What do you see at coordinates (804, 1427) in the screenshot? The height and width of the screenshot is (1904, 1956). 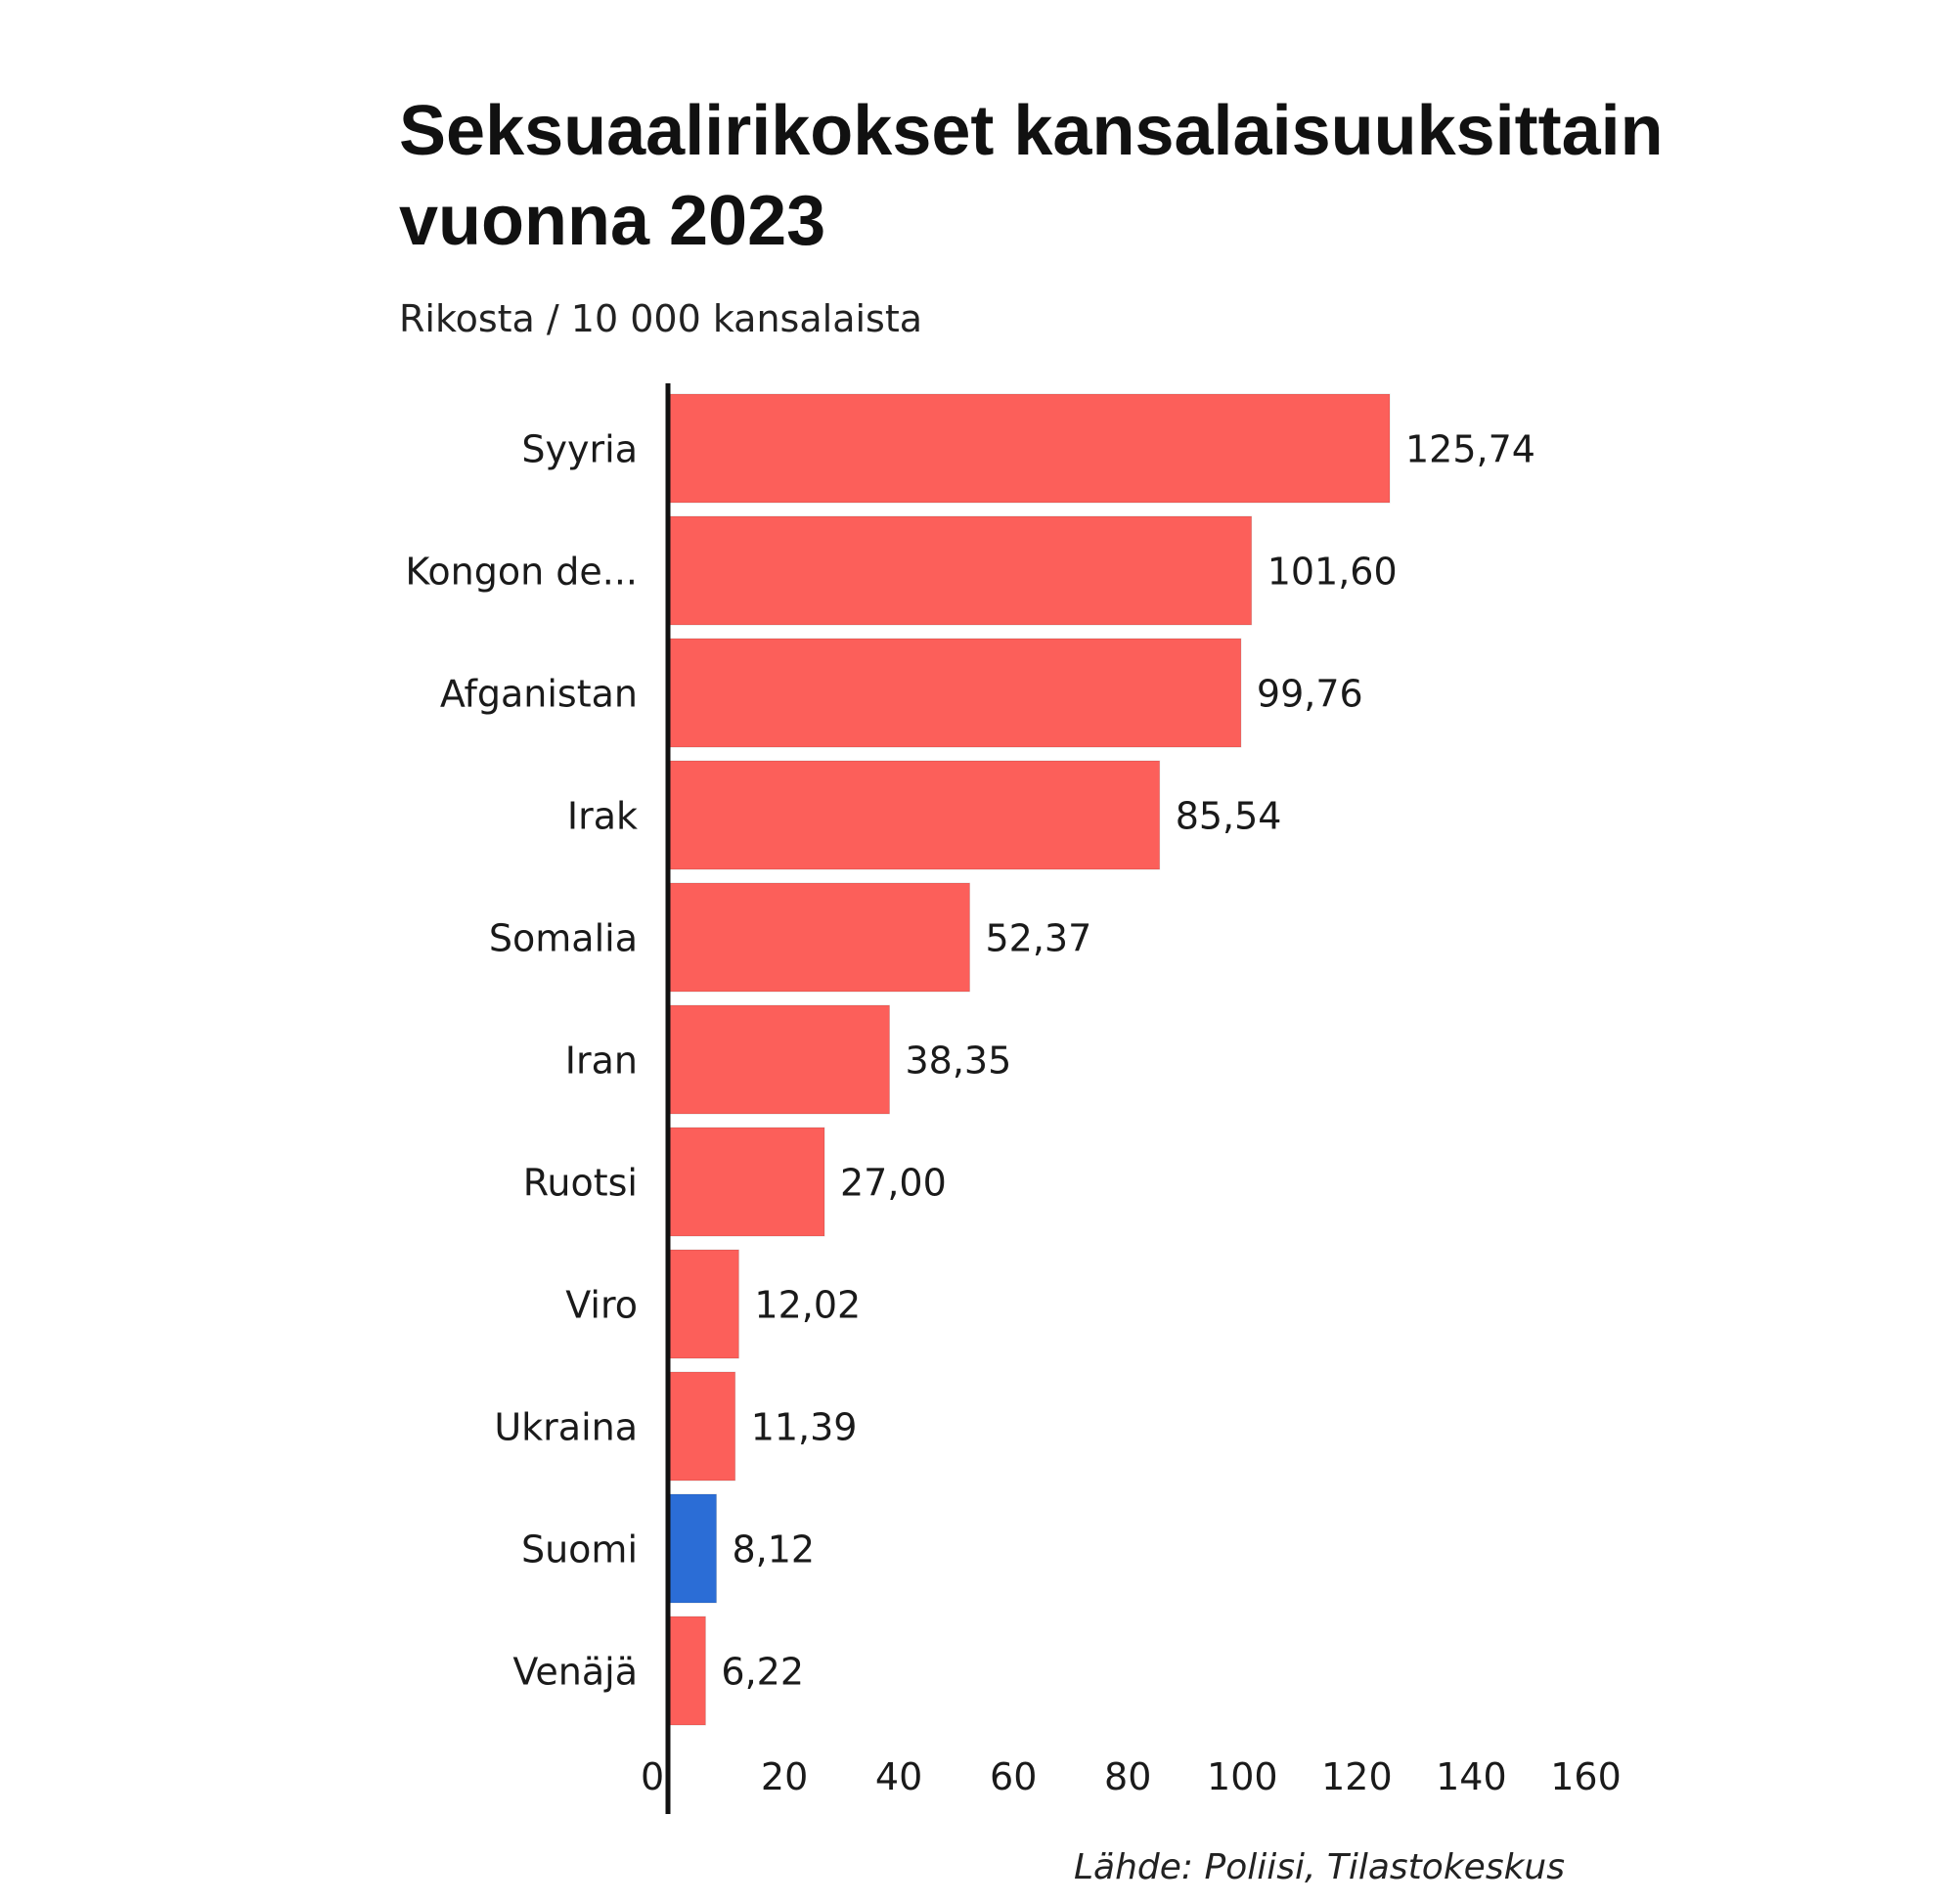 I see `value-label-ukraina: 11,39` at bounding box center [804, 1427].